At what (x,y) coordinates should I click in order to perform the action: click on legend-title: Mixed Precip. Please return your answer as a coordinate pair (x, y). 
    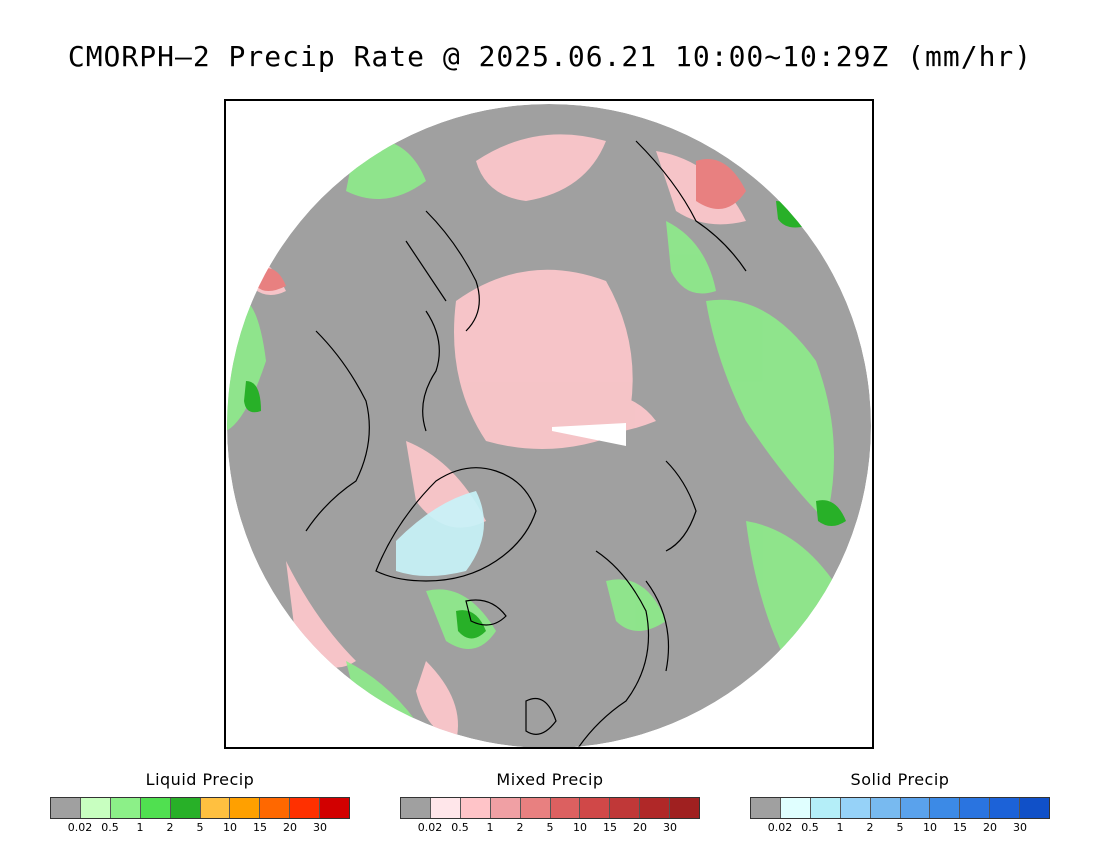
    Looking at the image, I should click on (550, 779).